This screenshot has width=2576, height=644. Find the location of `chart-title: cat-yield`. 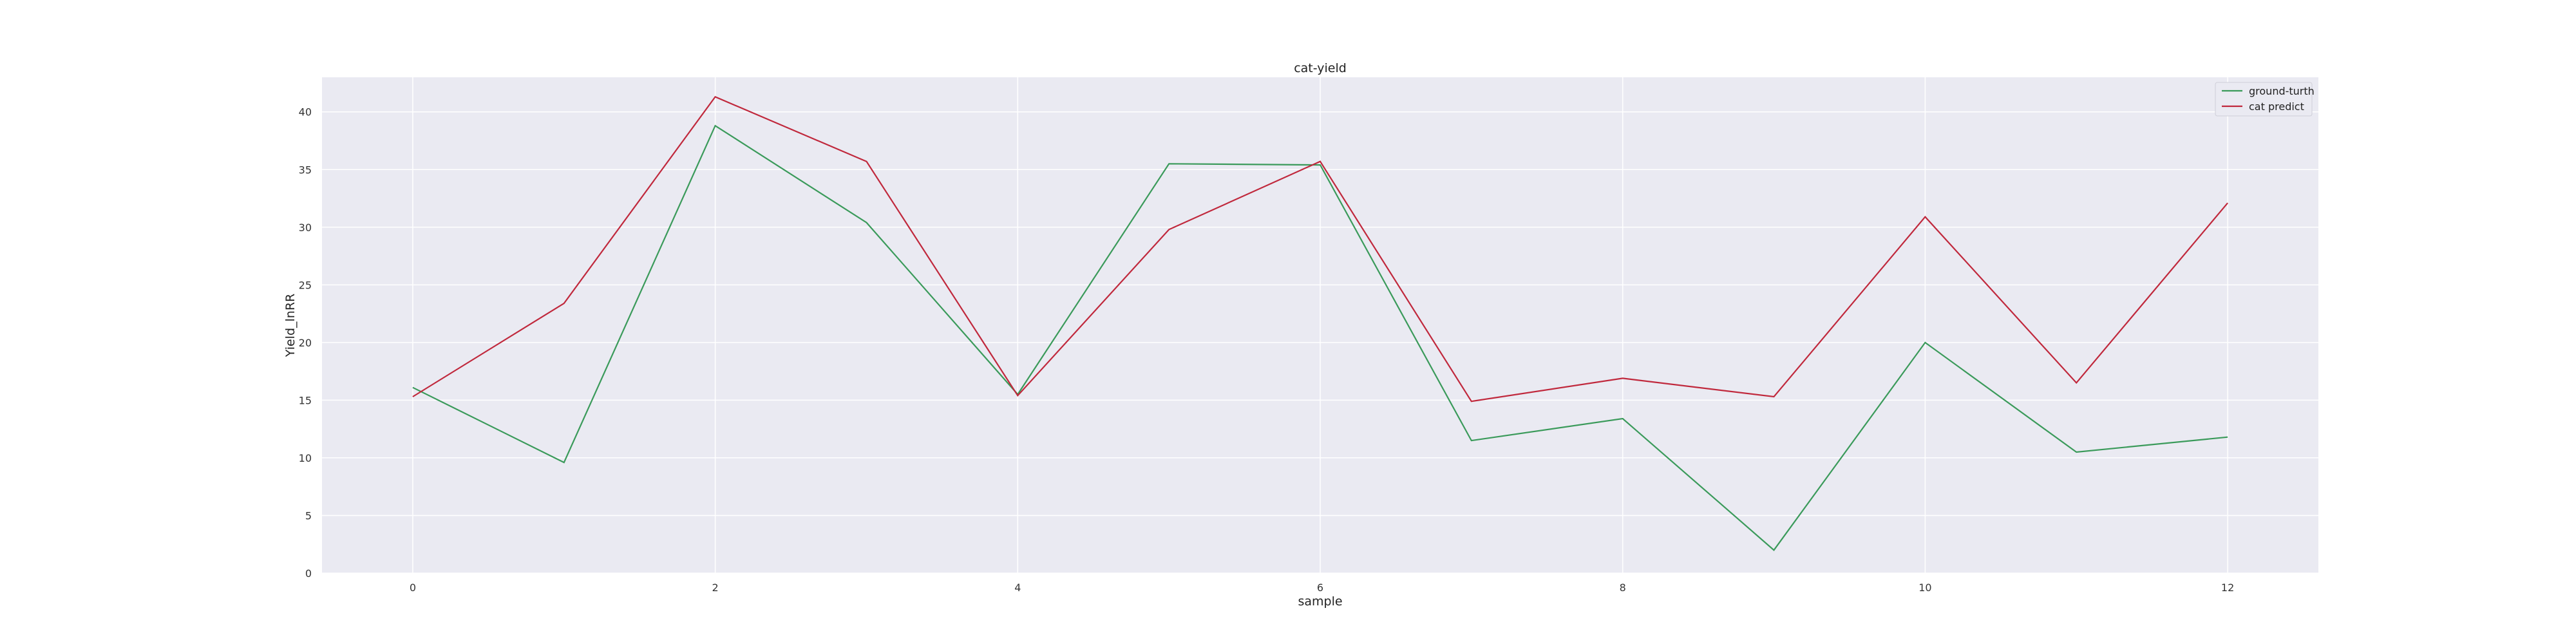

chart-title: cat-yield is located at coordinates (1320, 68).